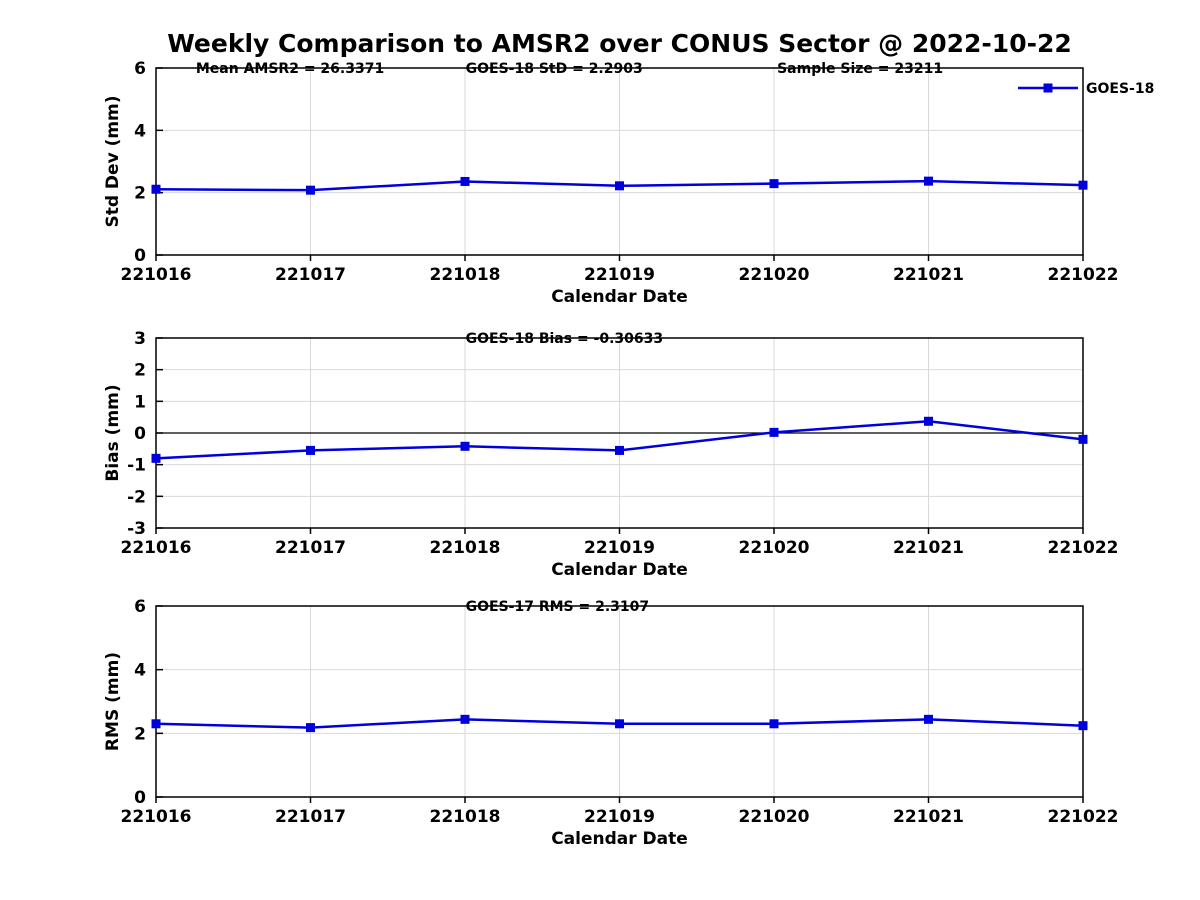 The height and width of the screenshot is (900, 1200). What do you see at coordinates (113, 701) in the screenshot?
I see `y-axis-label: RMS (mm)` at bounding box center [113, 701].